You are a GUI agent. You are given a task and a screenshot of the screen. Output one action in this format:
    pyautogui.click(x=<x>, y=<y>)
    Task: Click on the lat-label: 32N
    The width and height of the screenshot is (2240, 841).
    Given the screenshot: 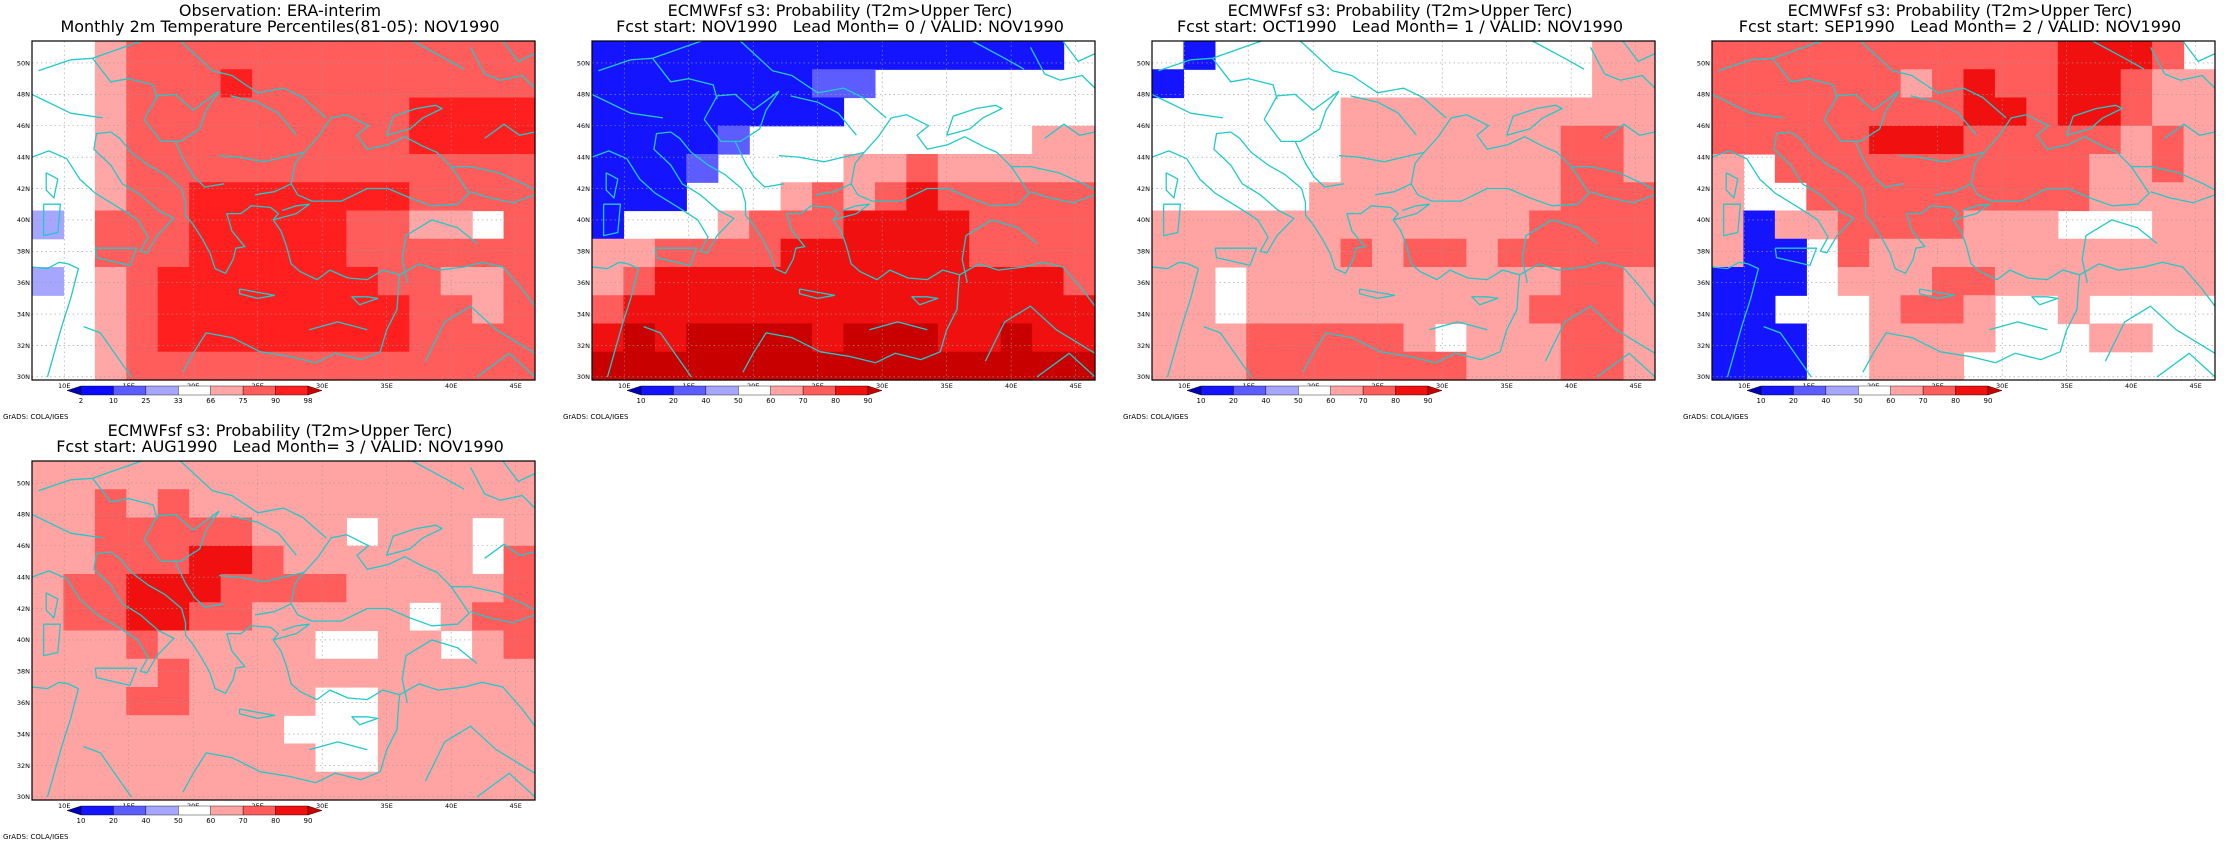 What is the action you would take?
    pyautogui.click(x=23, y=766)
    